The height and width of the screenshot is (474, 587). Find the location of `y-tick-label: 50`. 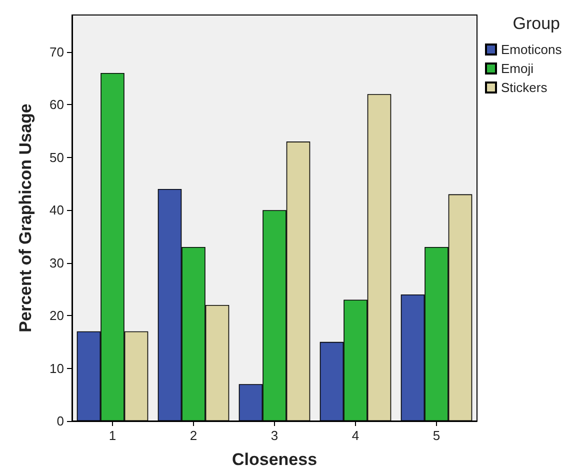

y-tick-label: 50 is located at coordinates (57, 157).